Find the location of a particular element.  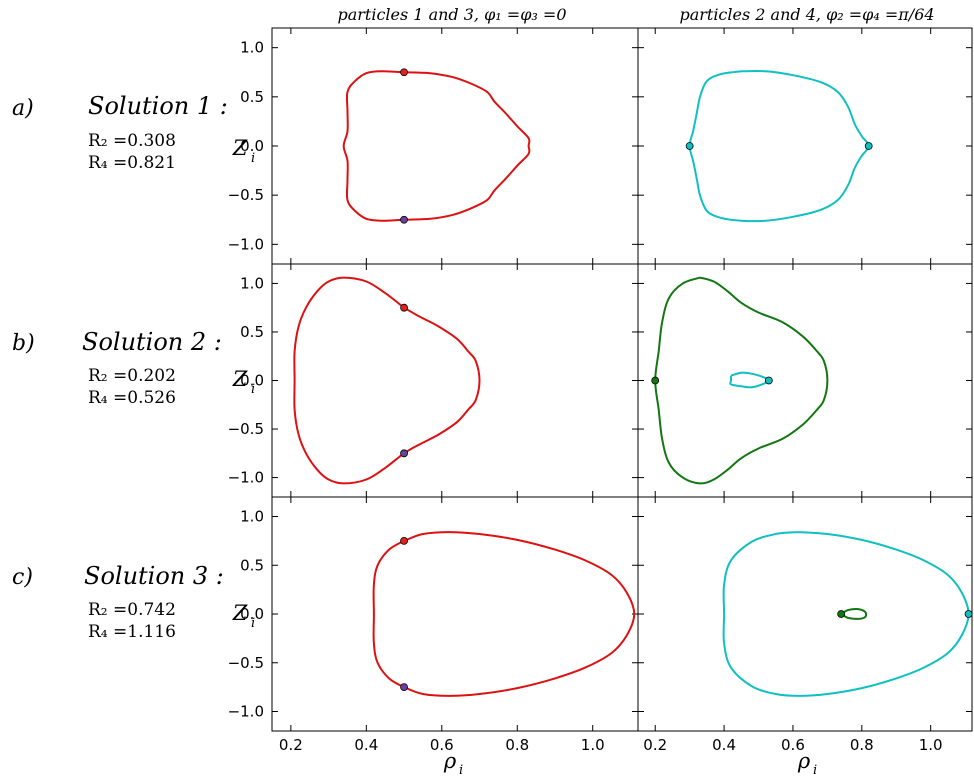

row-annotation-a: a) Solution 1 : R₂ =0.308 R₄ =0.821 is located at coordinates (120, 132).